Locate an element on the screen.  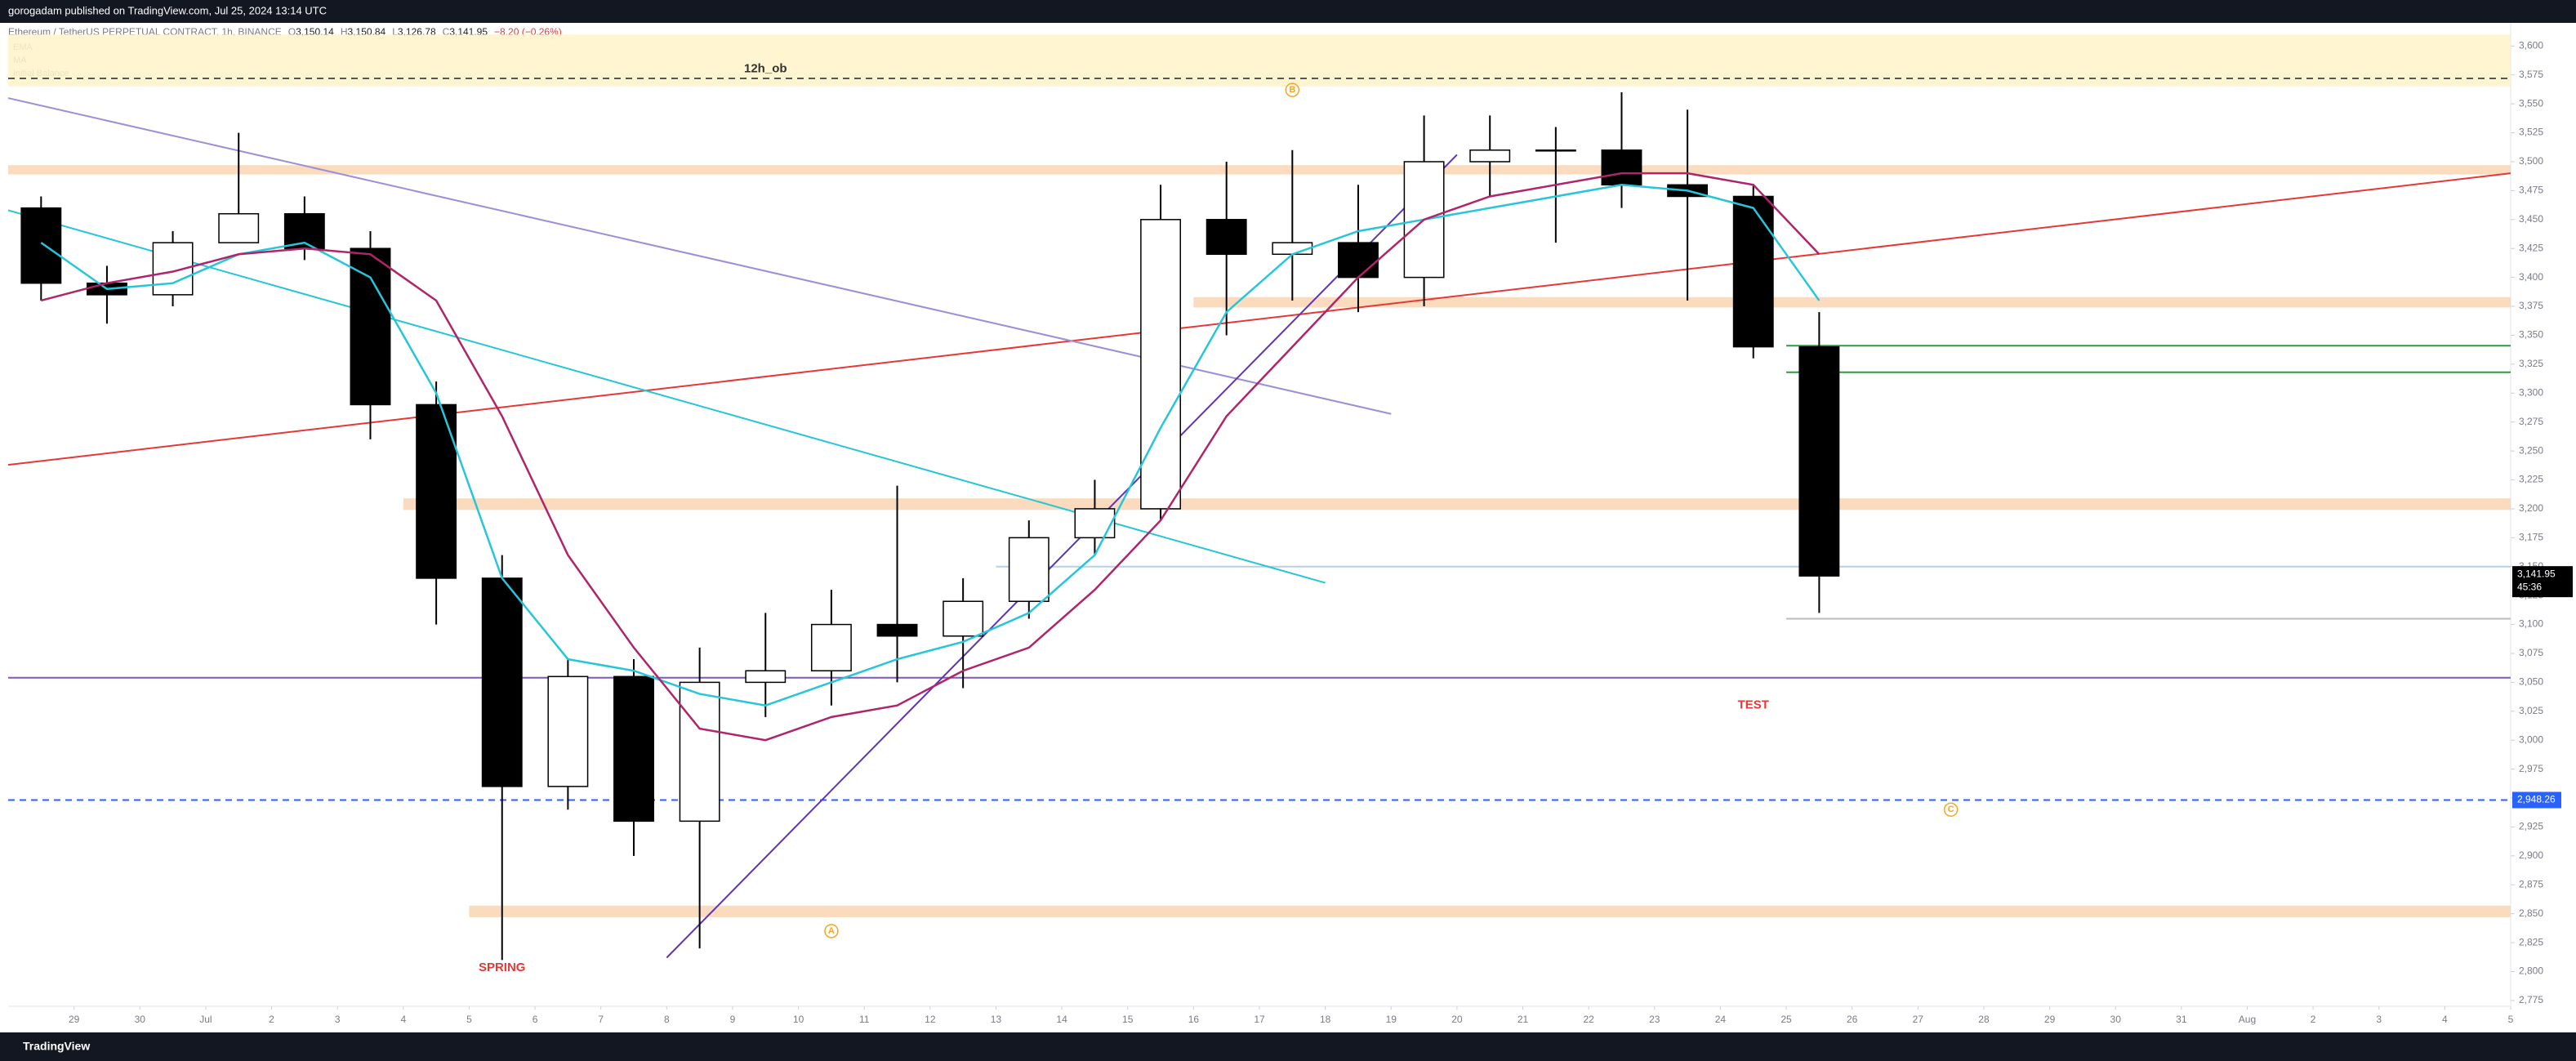
y-tick-label: 3,250 is located at coordinates (2531, 450).